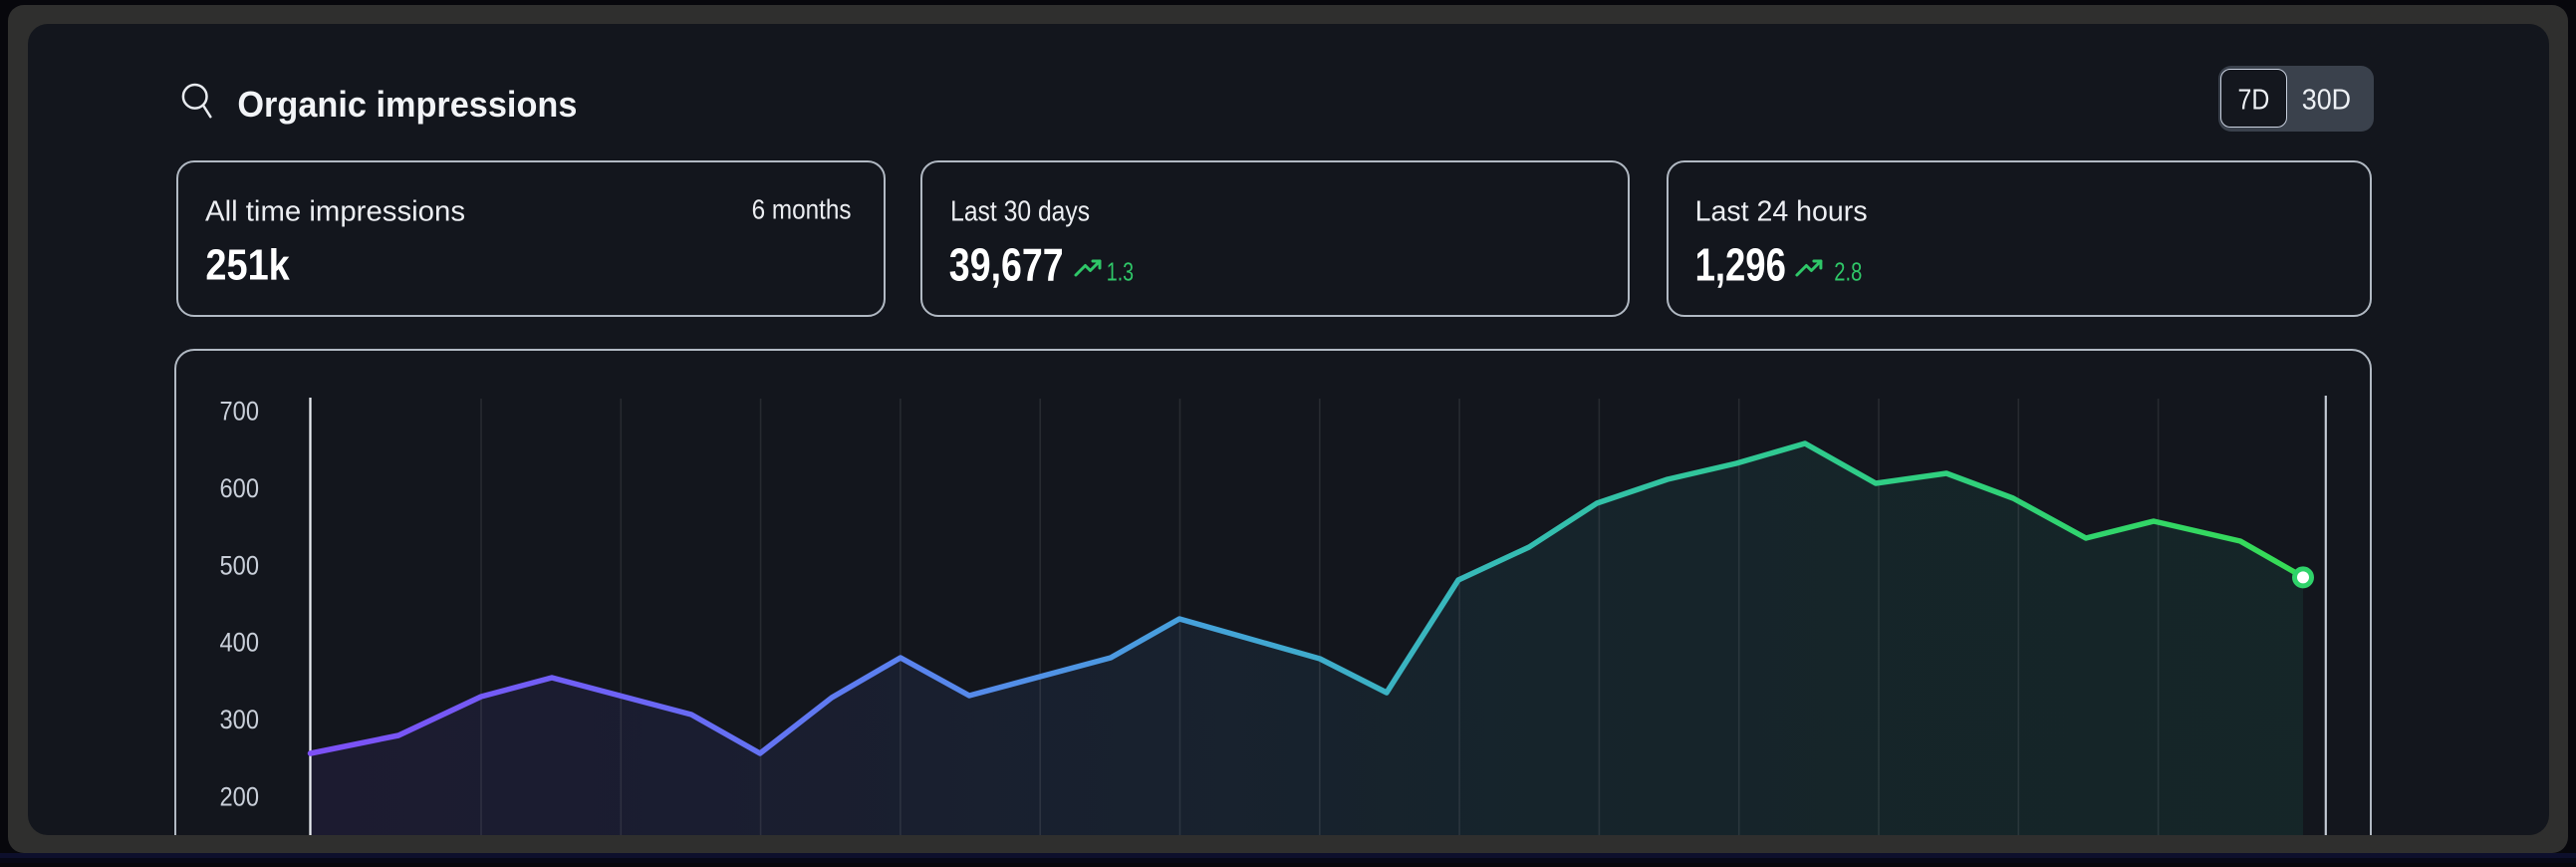  I want to click on svg-text: Last 24 hours, so click(1781, 212).